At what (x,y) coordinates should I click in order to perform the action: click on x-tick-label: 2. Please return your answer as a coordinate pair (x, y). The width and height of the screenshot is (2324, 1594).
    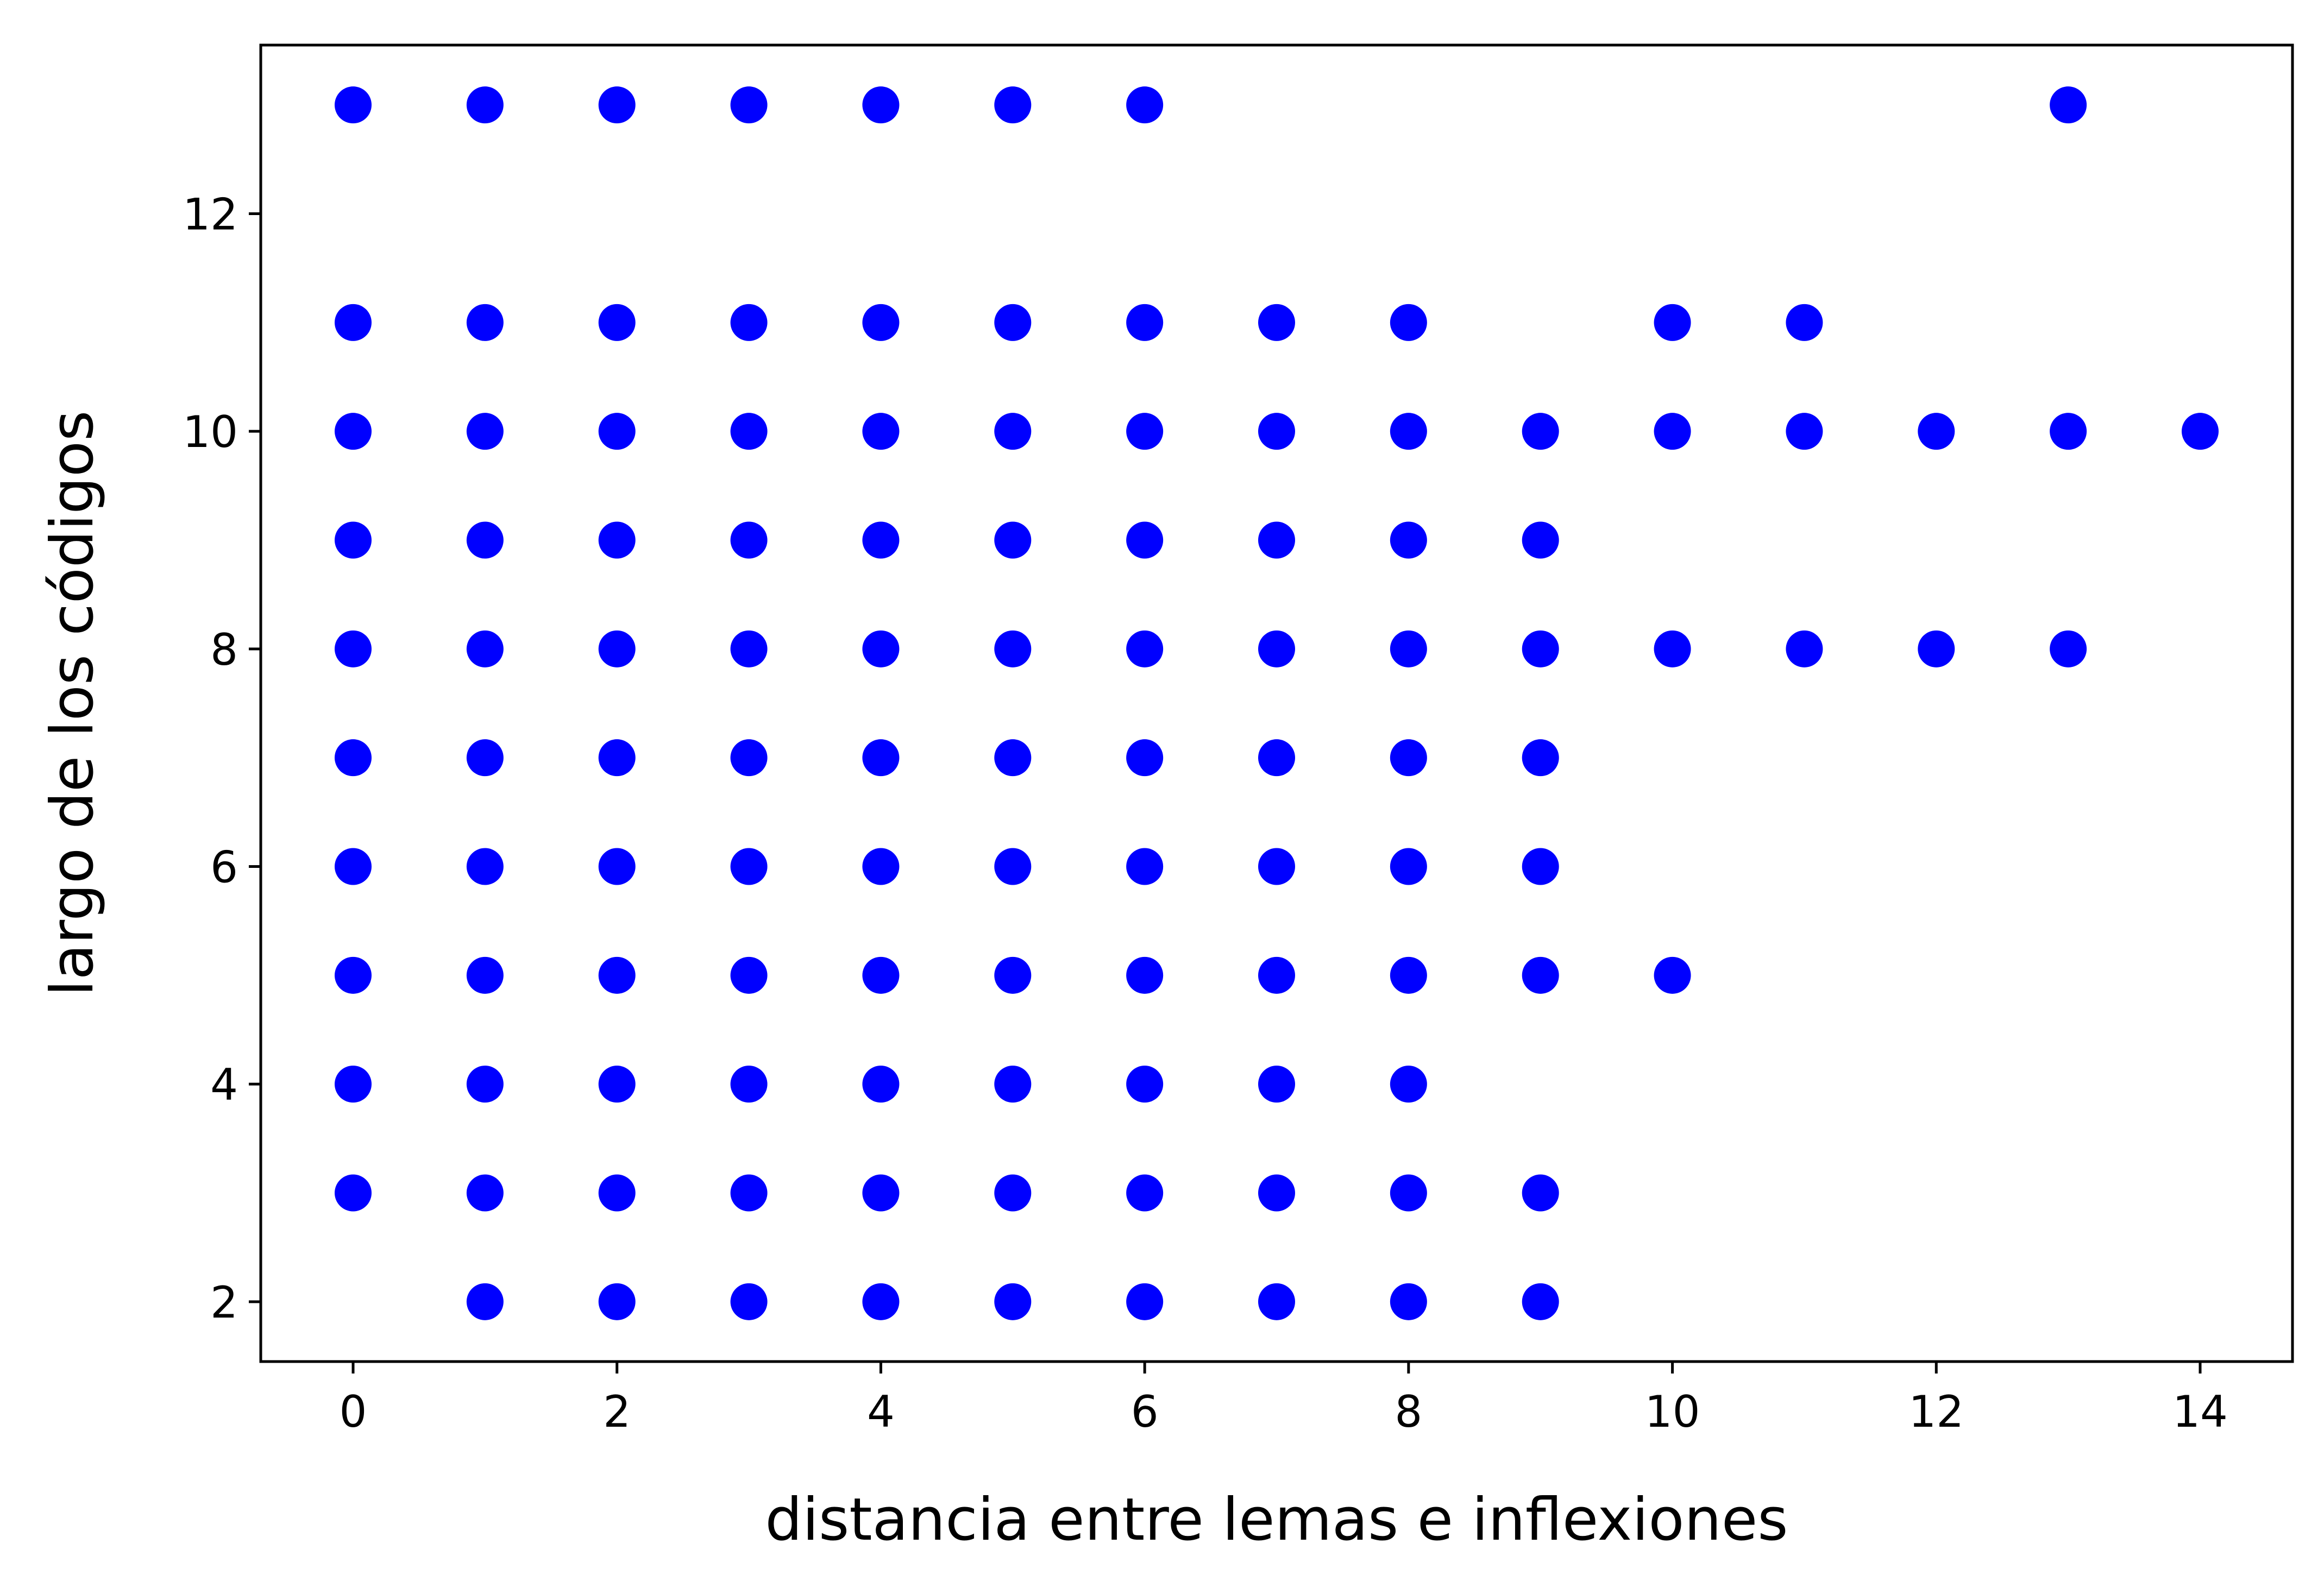
    Looking at the image, I should click on (617, 1412).